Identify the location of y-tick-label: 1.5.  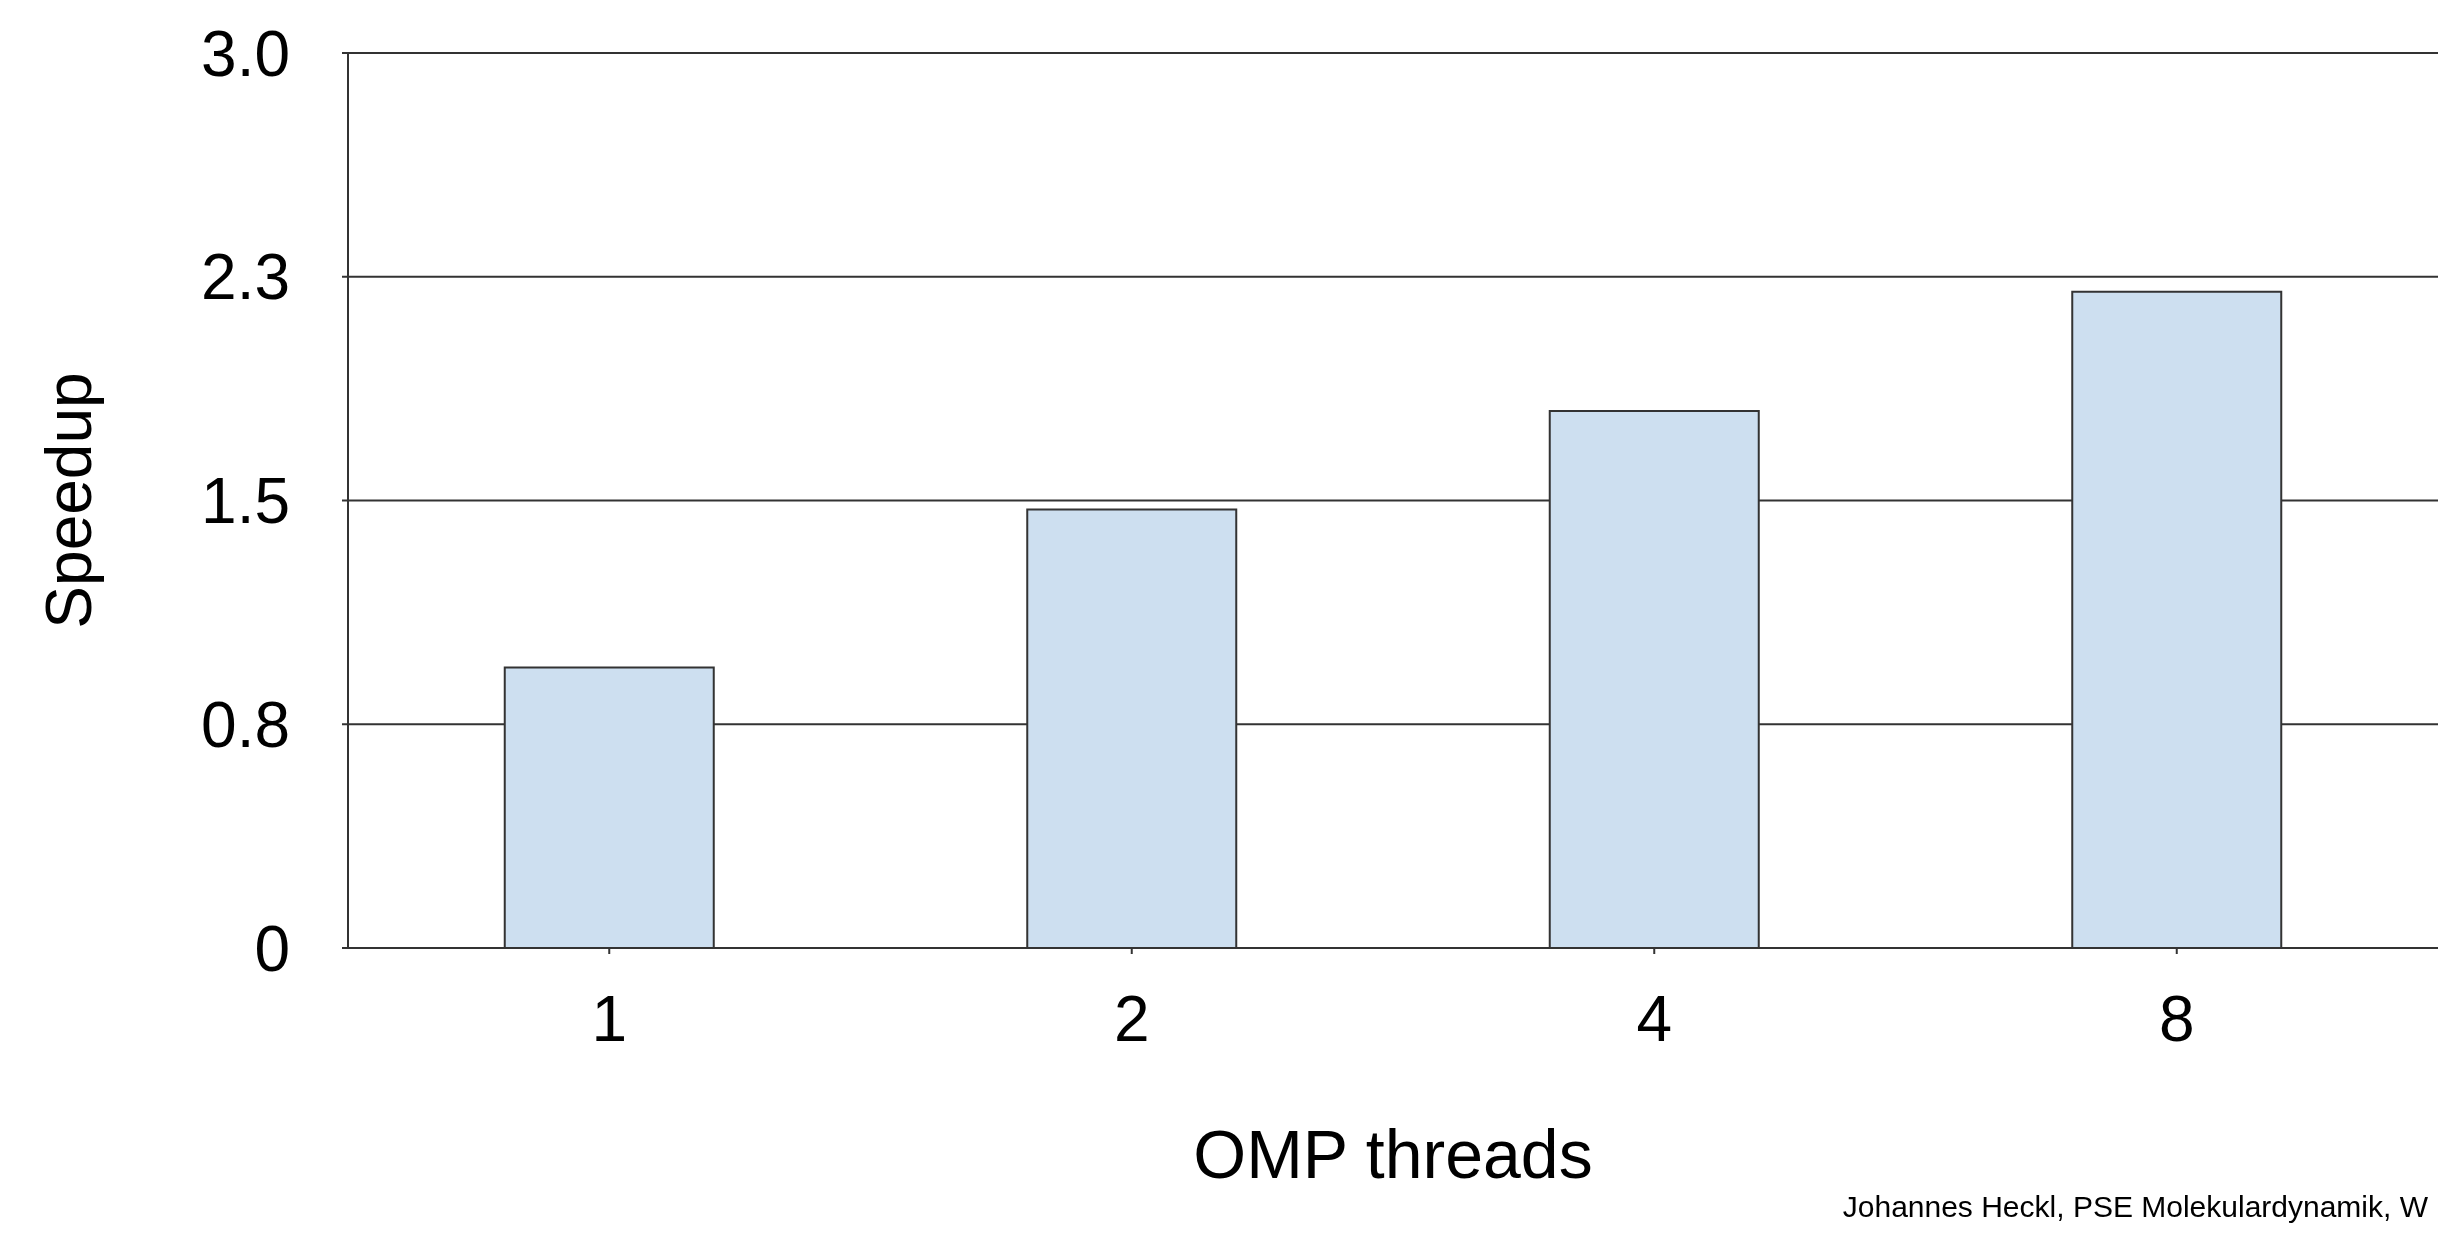
(245, 501).